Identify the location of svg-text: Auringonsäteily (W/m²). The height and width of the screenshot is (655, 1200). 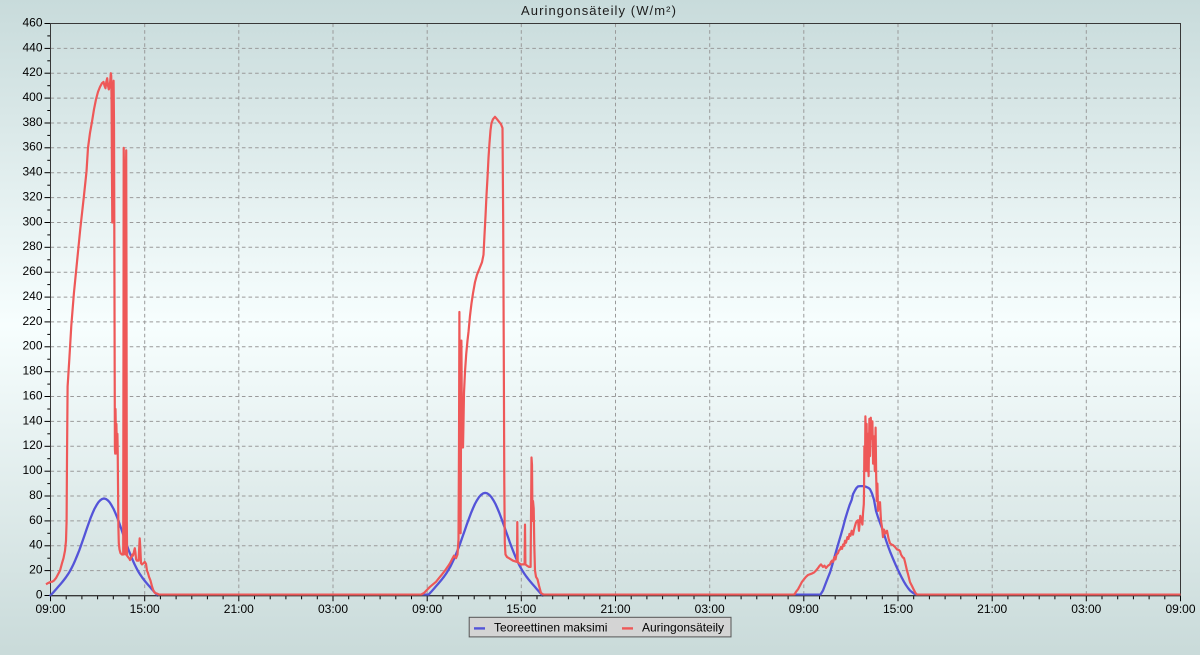
(599, 10).